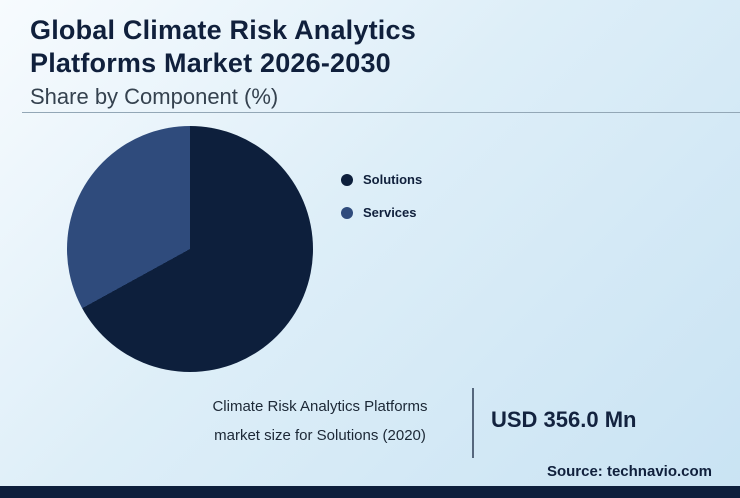 The height and width of the screenshot is (498, 740). What do you see at coordinates (320, 406) in the screenshot?
I see `description-line-1: Climate Risk Analytics Platforms` at bounding box center [320, 406].